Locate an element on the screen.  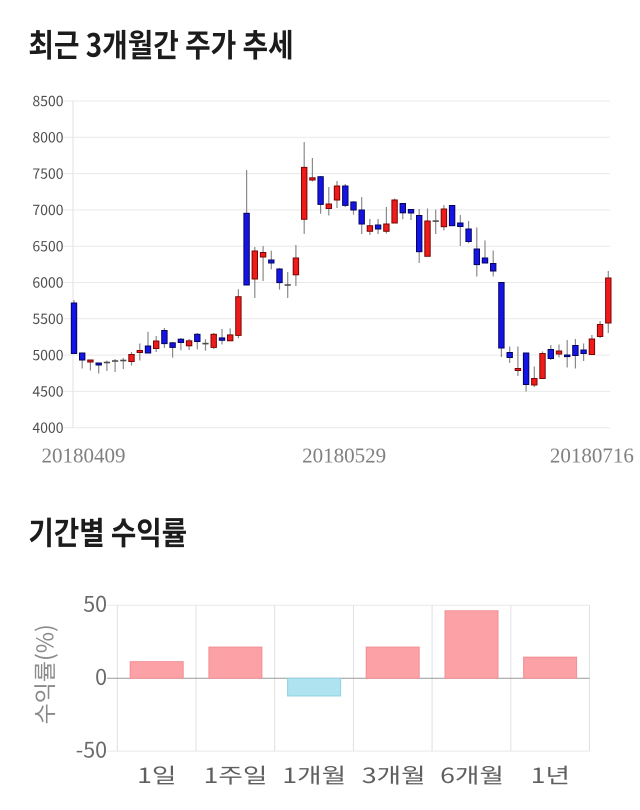
svg-text: 20180409 is located at coordinates (84, 455).